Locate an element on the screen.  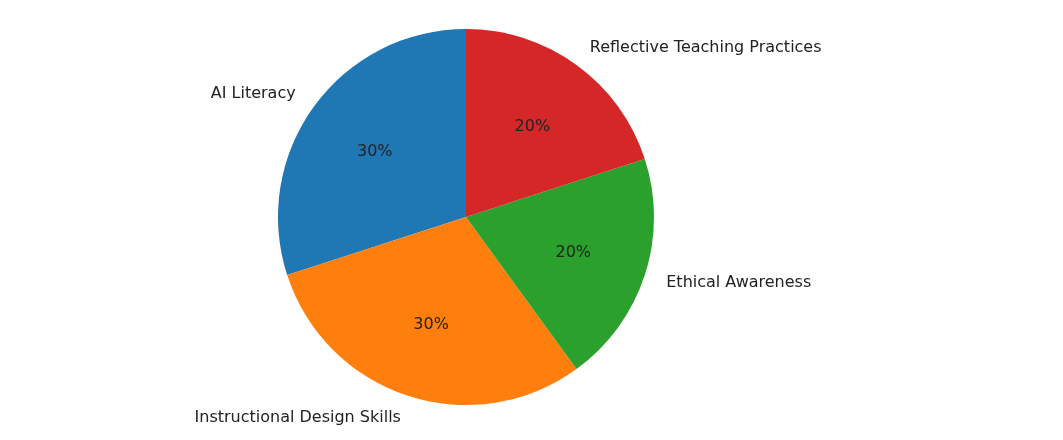
slice-label: Ethical Awareness is located at coordinates (739, 282).